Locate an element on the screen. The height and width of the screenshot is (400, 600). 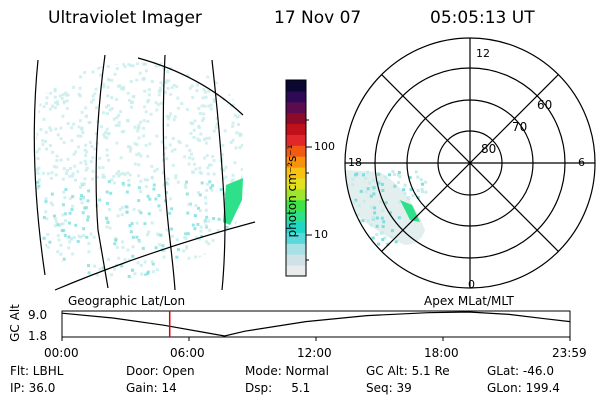
lat-label-80: 80 is located at coordinates (489, 149).